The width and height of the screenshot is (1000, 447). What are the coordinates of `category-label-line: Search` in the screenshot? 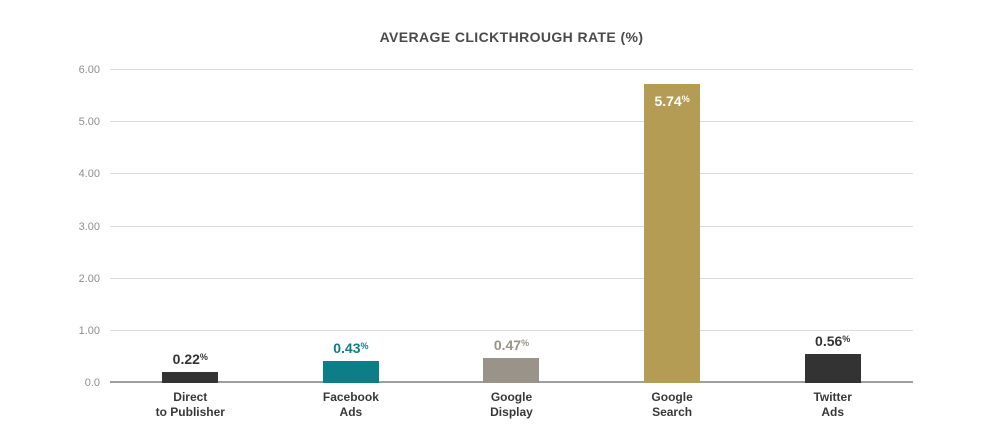 It's located at (672, 411).